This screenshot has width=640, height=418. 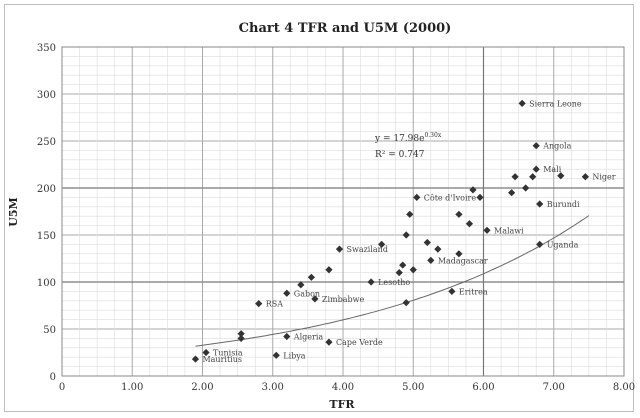 I want to click on x-tick-label: 1.00, so click(x=132, y=387).